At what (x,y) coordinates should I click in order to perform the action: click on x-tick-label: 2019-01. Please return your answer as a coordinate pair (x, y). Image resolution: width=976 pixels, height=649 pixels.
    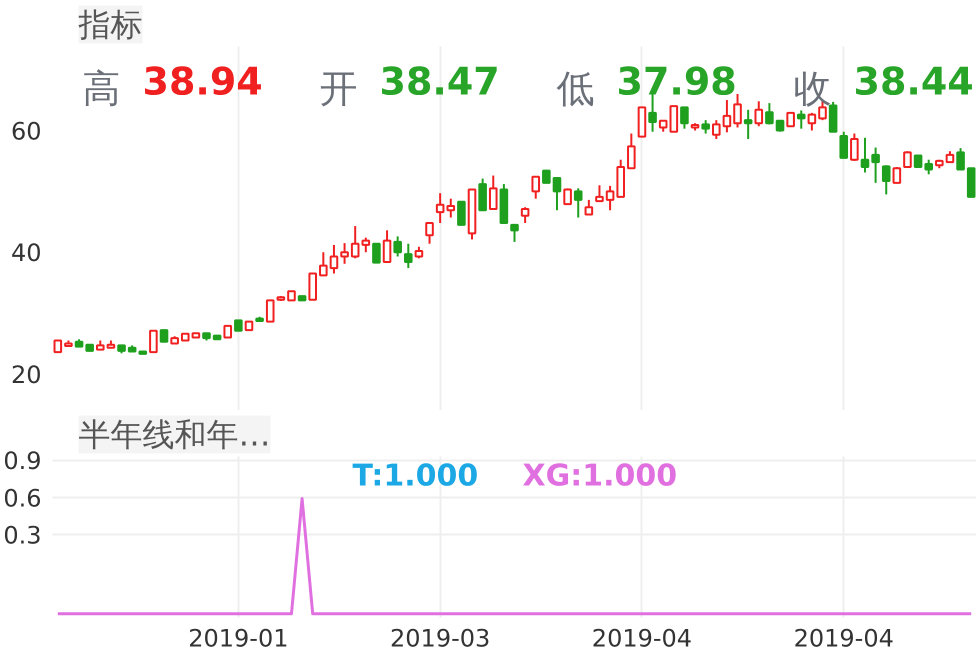
    Looking at the image, I should click on (238, 636).